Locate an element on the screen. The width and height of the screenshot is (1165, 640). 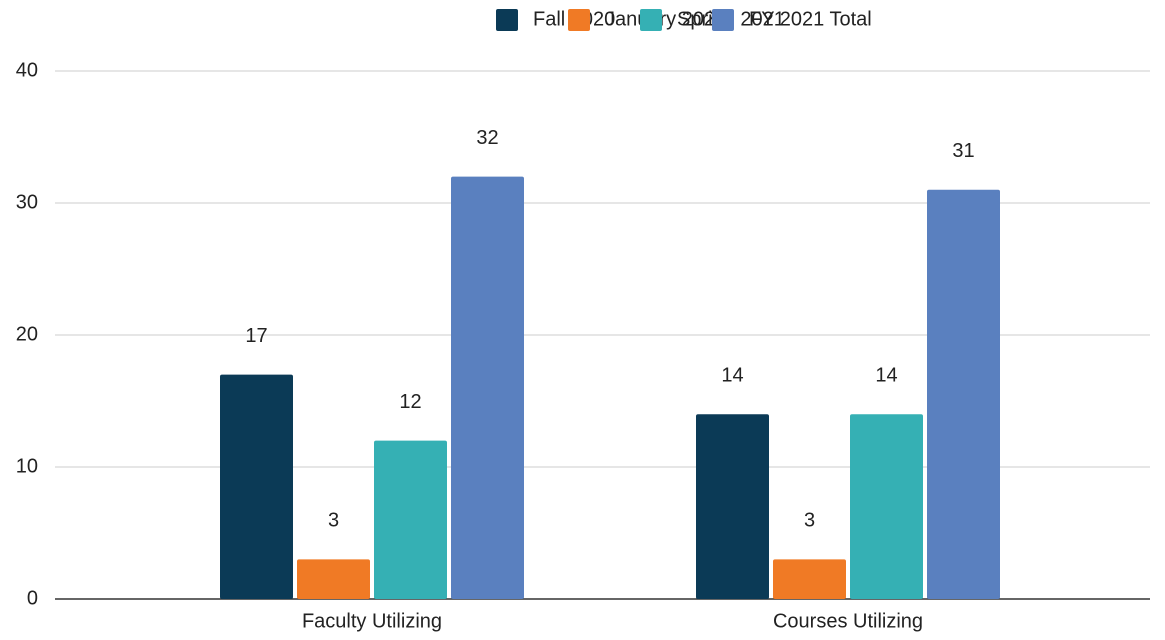
legend-label: January 2021 is located at coordinates (665, 19).